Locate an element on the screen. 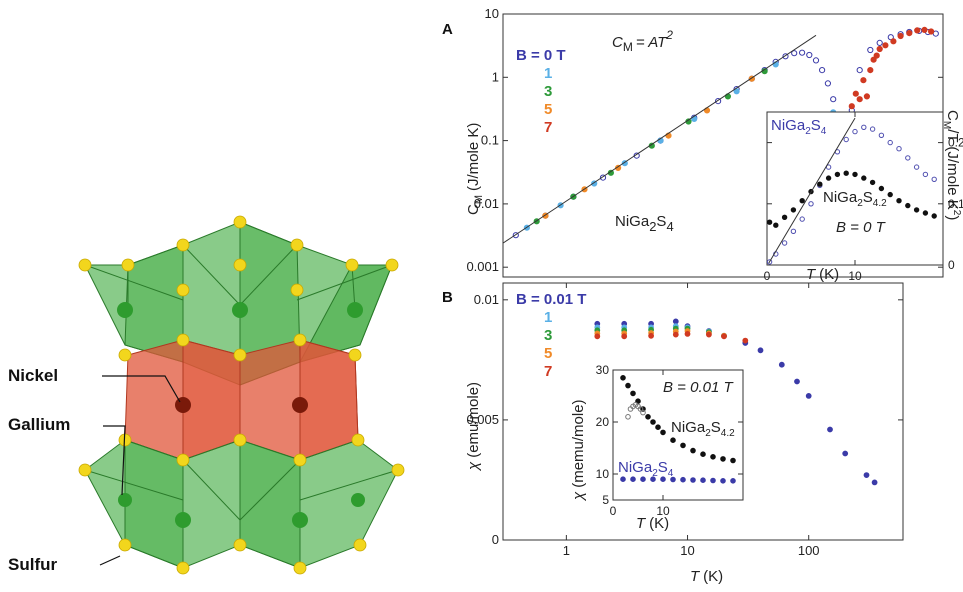  panel-a-inset-label-ni2s4: NiGa2S4 is located at coordinates (799, 127).